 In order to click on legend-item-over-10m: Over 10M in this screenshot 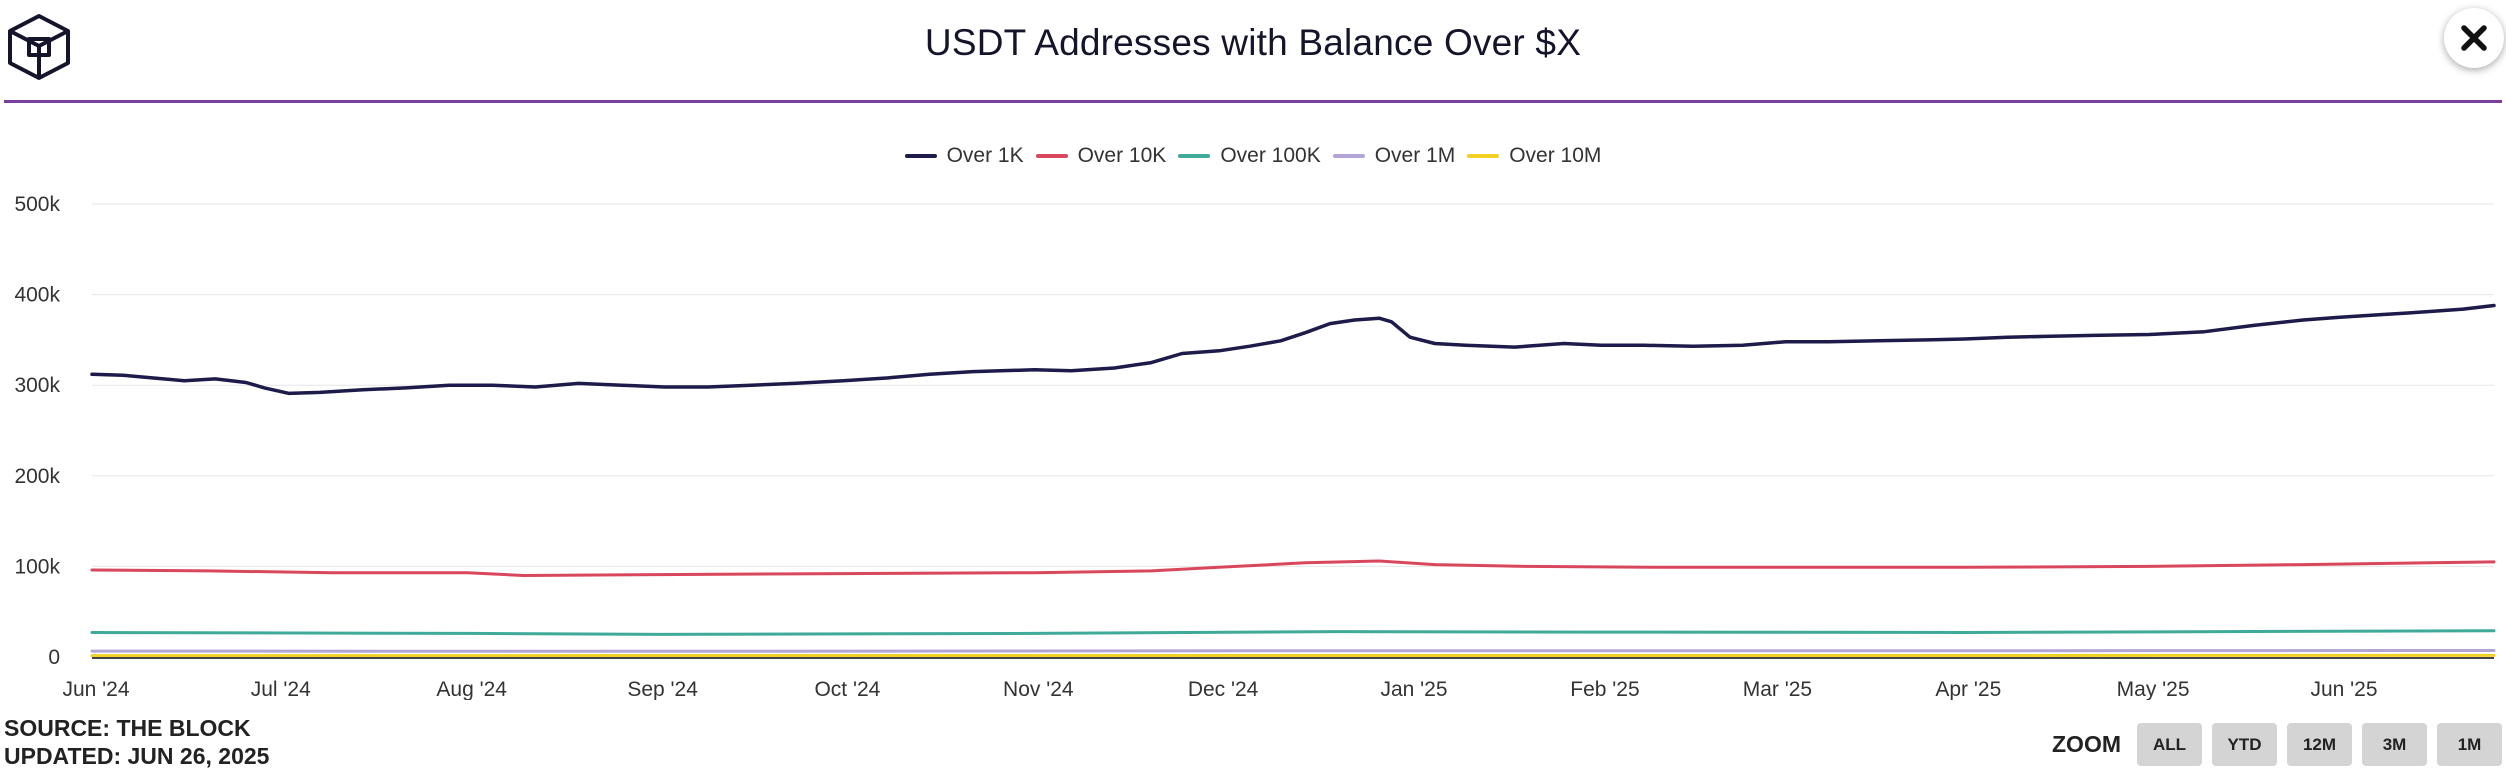, I will do `click(1534, 156)`.